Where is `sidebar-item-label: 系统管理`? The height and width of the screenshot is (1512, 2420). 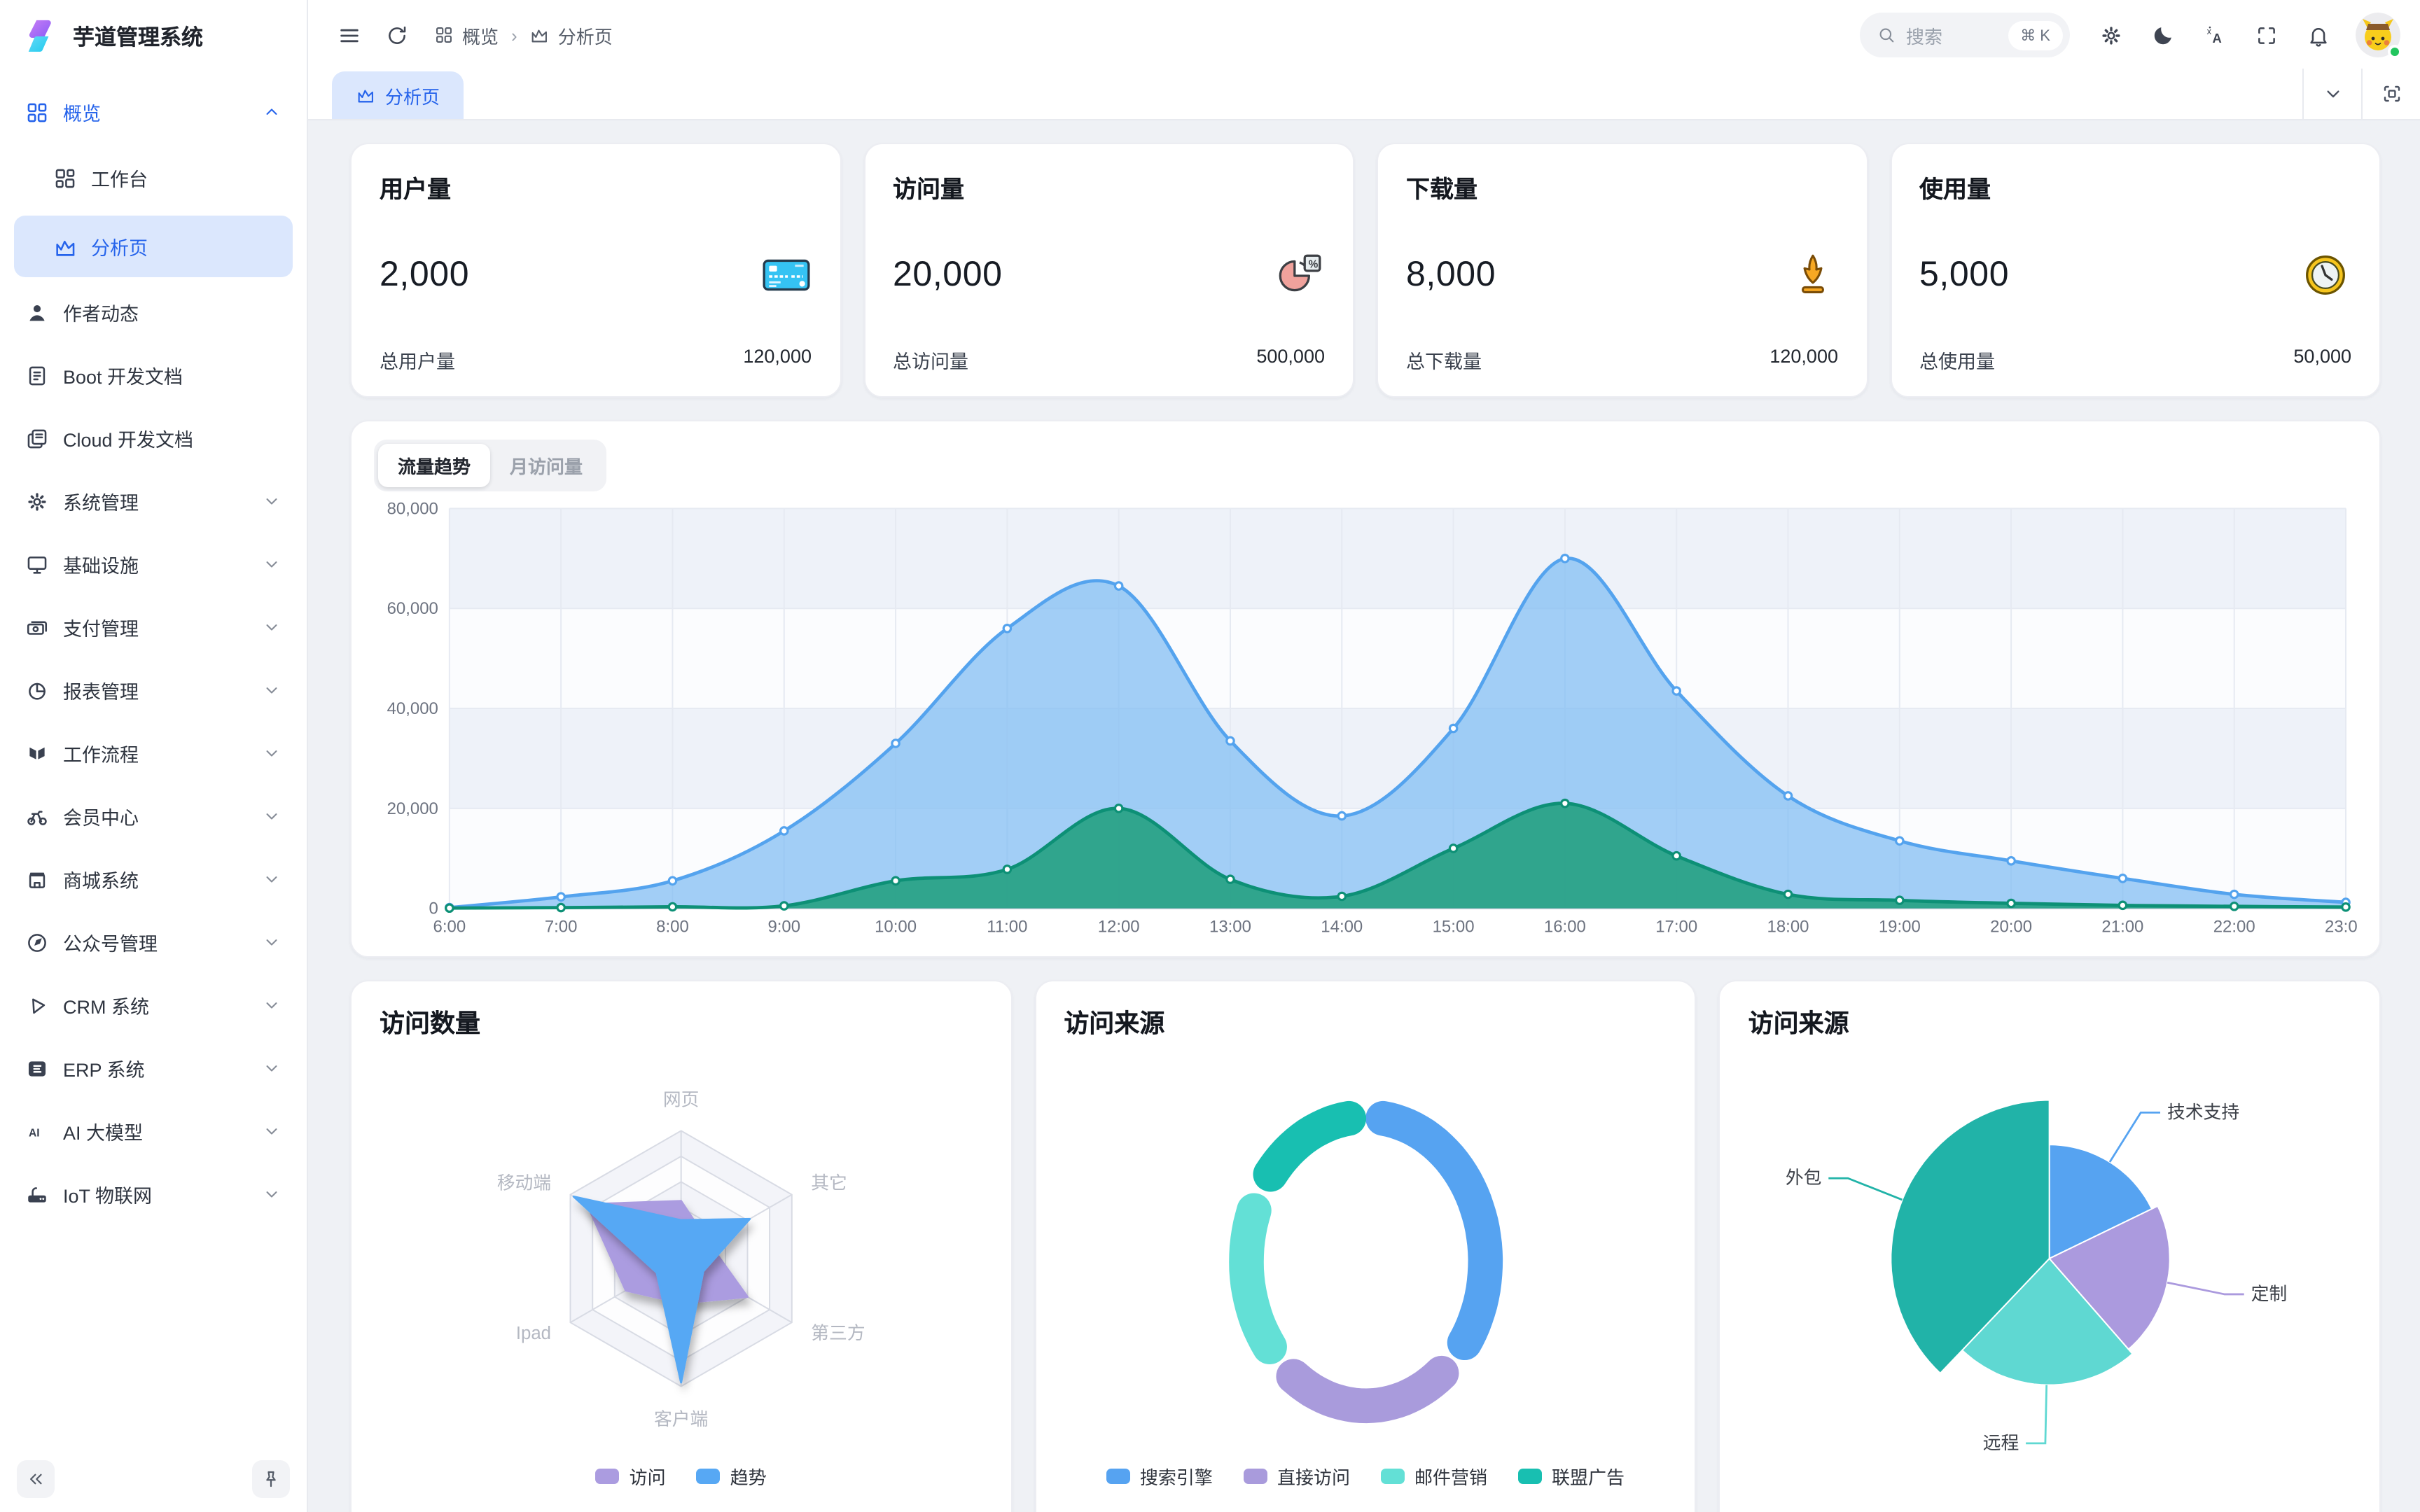 sidebar-item-label: 系统管理 is located at coordinates (101, 503).